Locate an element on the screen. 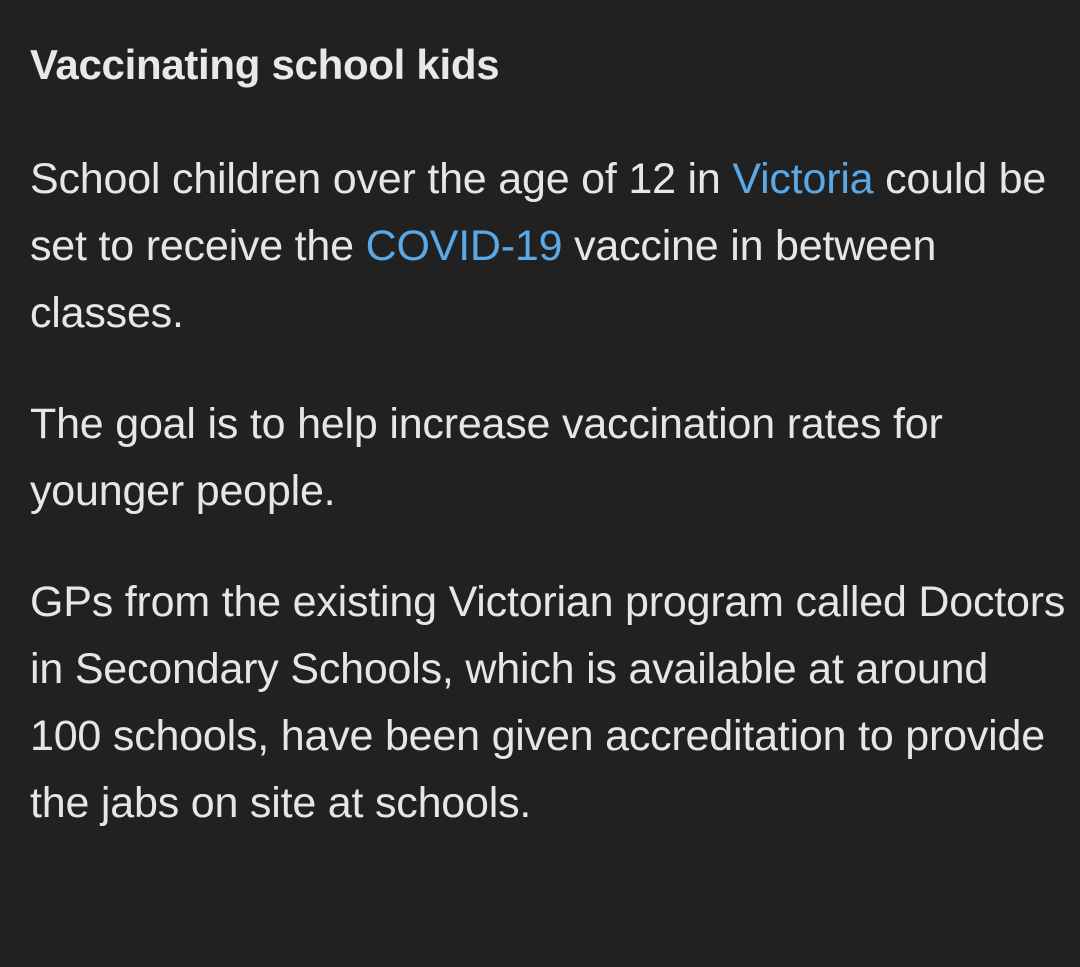 Image resolution: width=1080 pixels, height=967 pixels. paragraph-text: vaccine in between classes. is located at coordinates (483, 279).